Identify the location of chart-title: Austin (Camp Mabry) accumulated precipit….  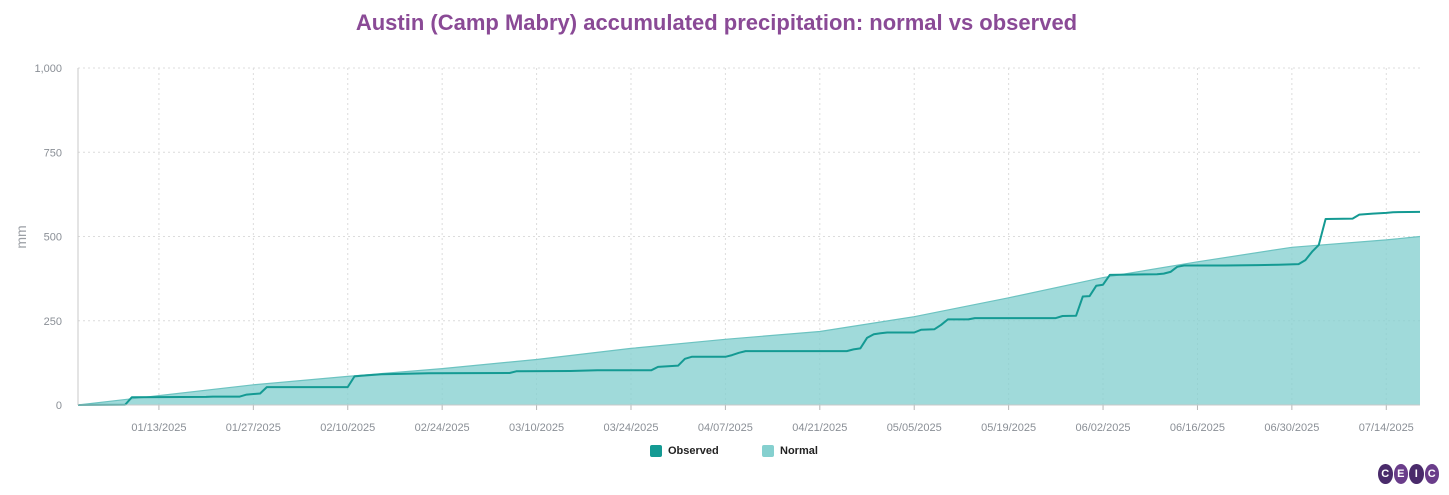
(716, 22).